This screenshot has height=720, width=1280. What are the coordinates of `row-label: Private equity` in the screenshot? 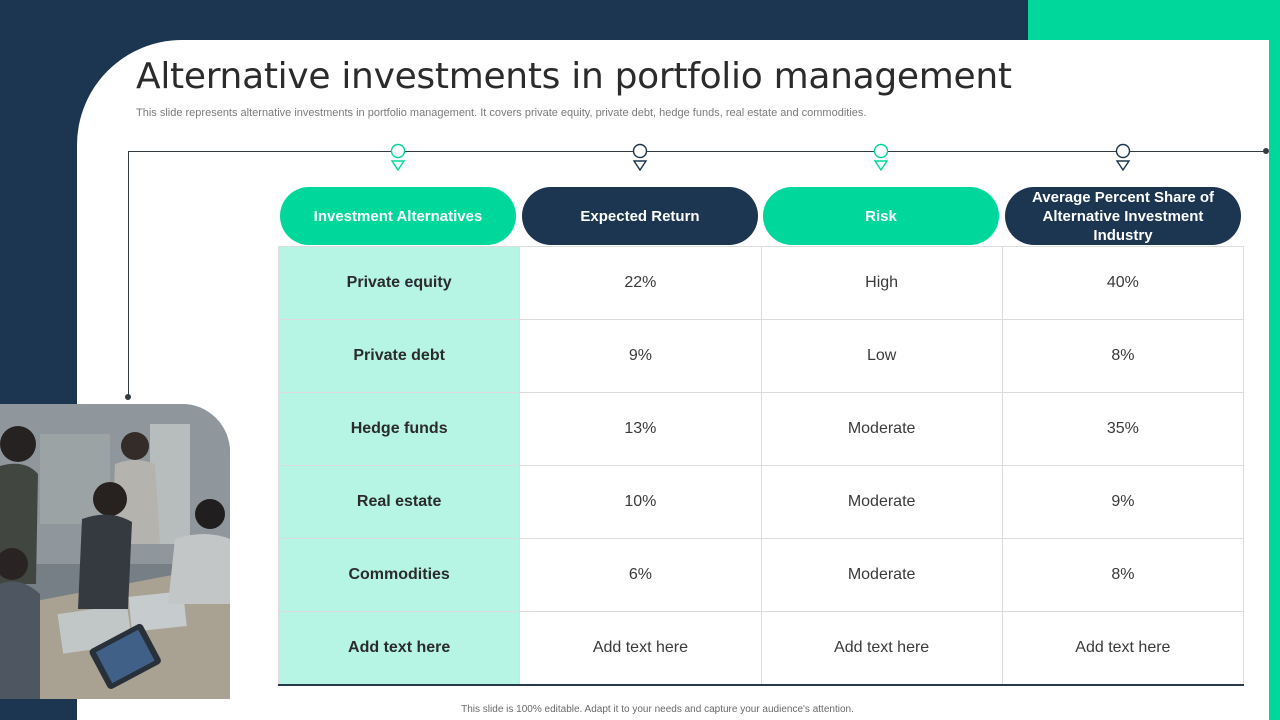 It's located at (399, 283).